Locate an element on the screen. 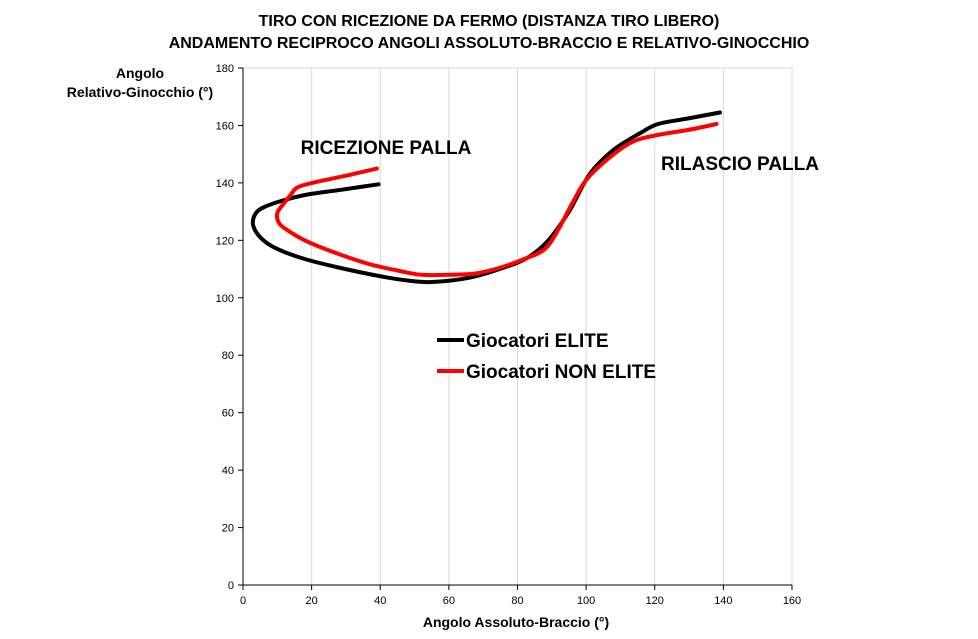 The width and height of the screenshot is (978, 639). x-tick-label-0: 0 is located at coordinates (243, 601).